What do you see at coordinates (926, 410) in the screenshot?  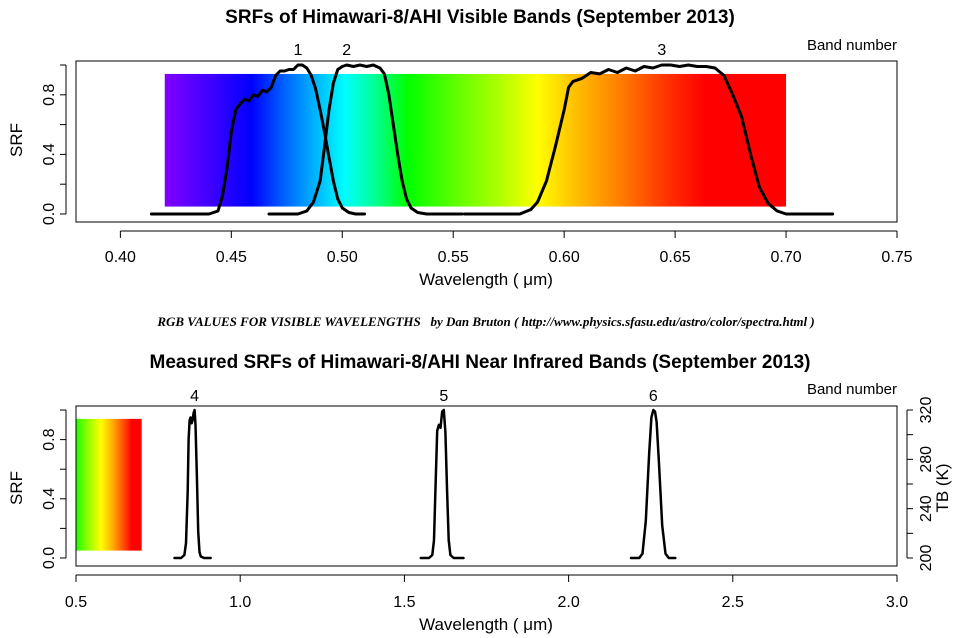 I see `y2-tick-label: 320` at bounding box center [926, 410].